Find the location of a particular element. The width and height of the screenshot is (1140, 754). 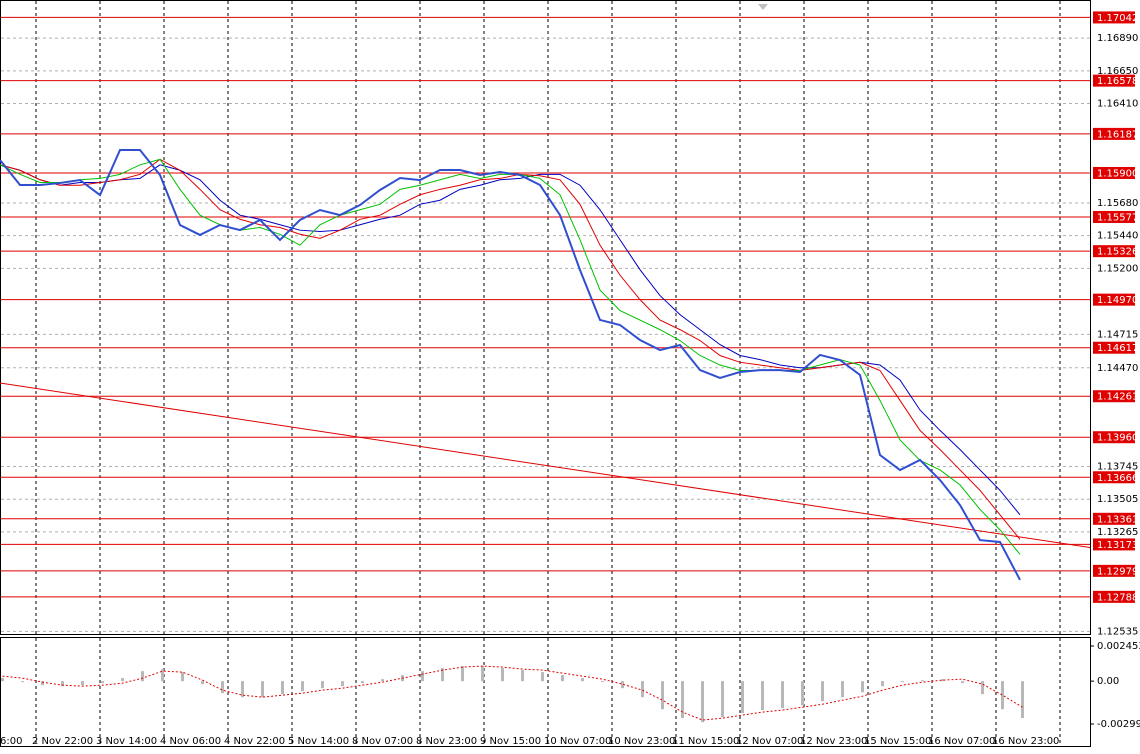

level-label: 1.13960 is located at coordinates (1117, 438).